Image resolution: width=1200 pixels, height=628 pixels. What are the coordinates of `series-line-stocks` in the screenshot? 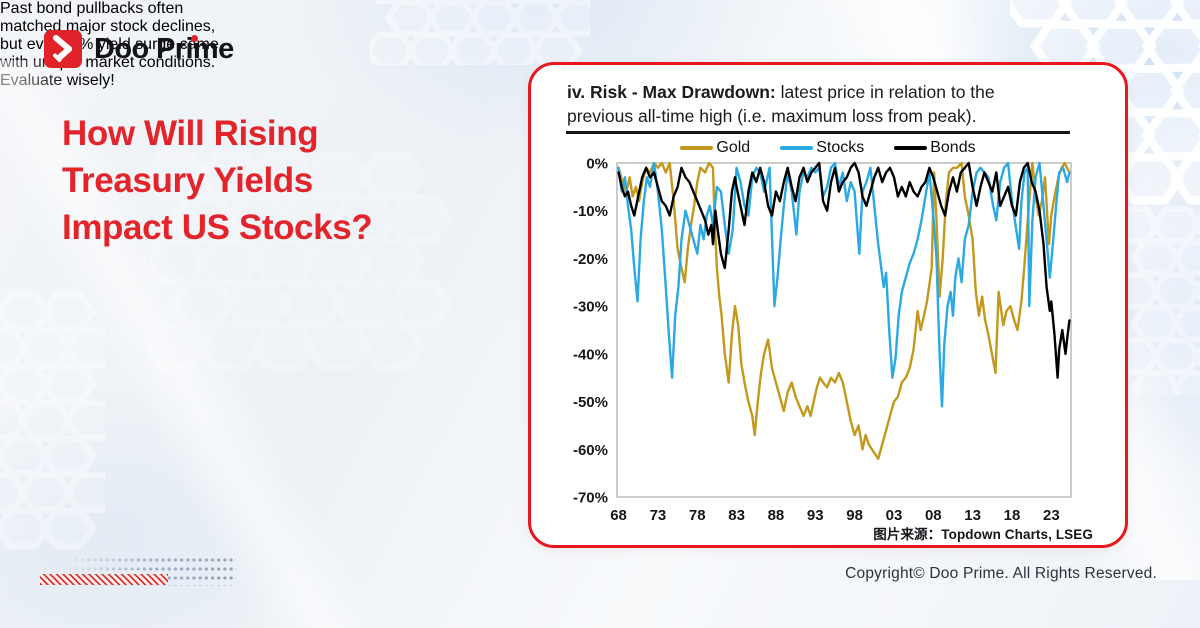 It's located at (844, 284).